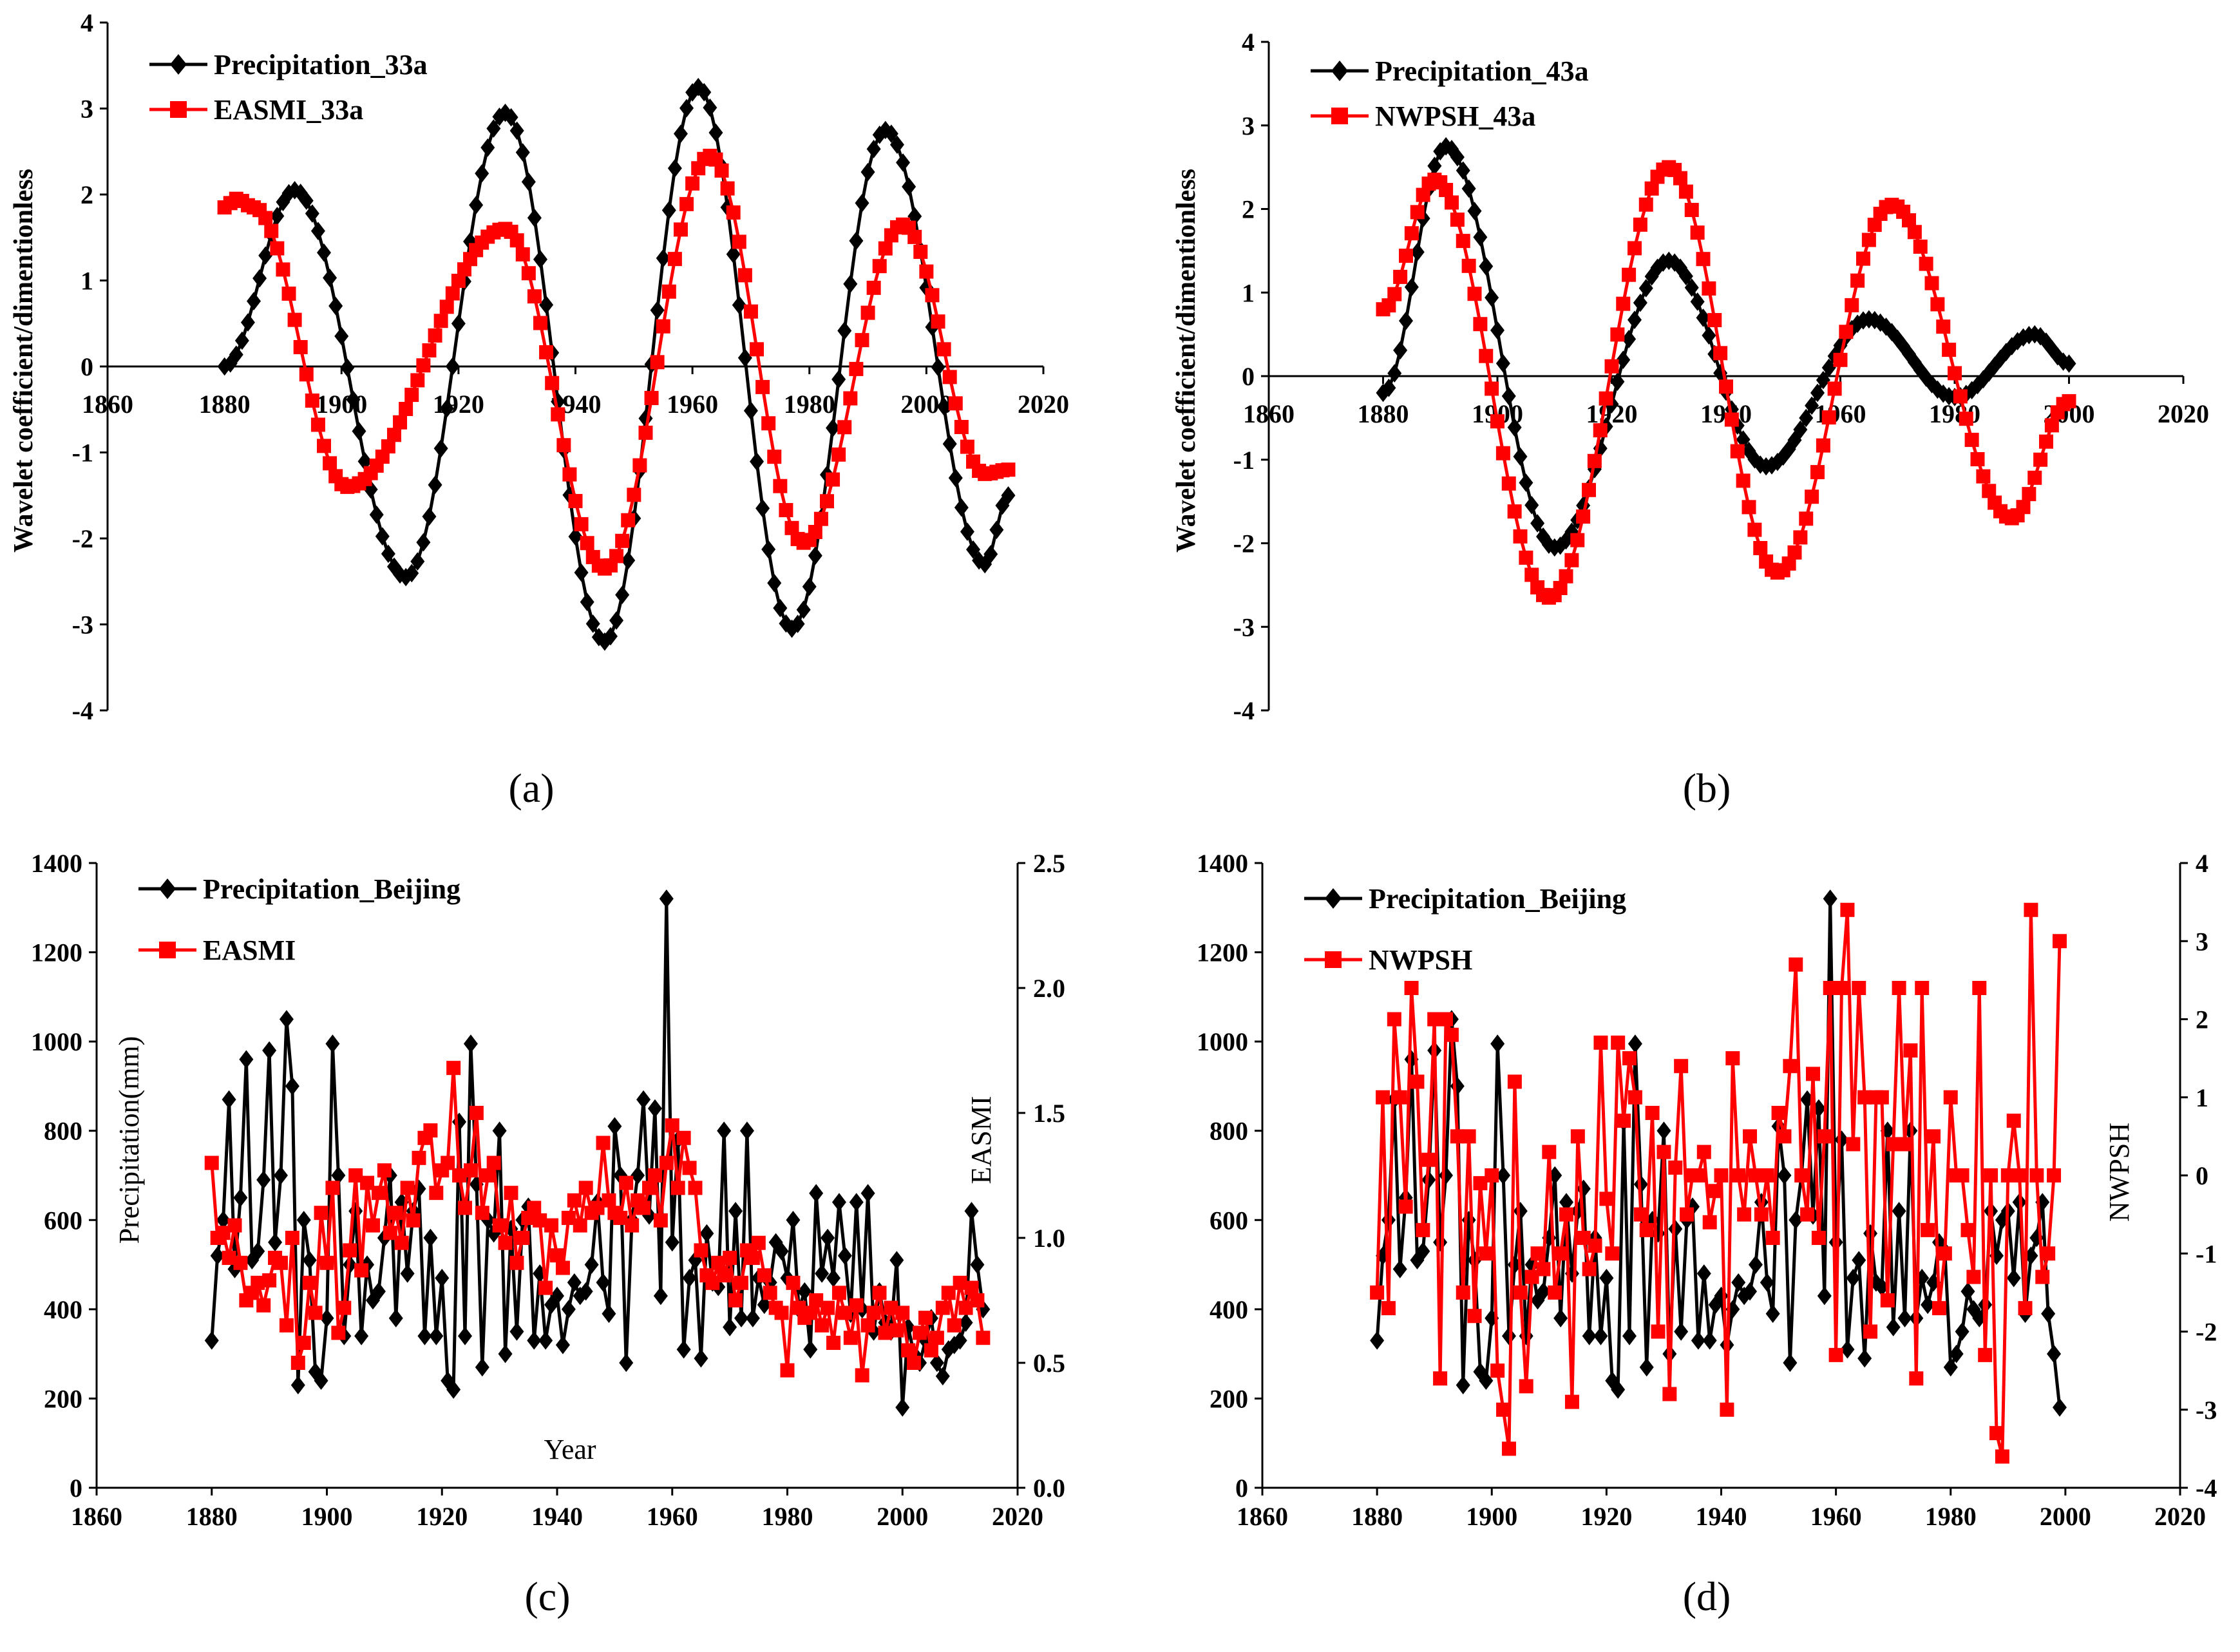  I want to click on y2-tick-label: 0.0, so click(1049, 1489).